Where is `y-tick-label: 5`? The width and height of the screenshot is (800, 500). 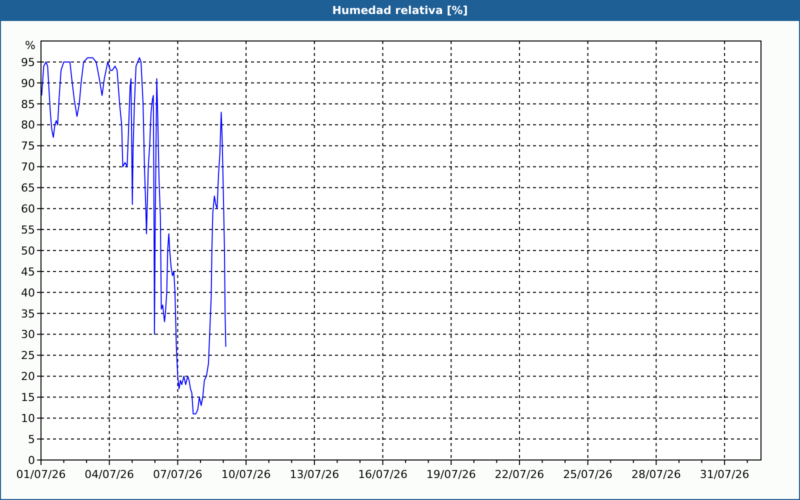 y-tick-label: 5 is located at coordinates (31, 439).